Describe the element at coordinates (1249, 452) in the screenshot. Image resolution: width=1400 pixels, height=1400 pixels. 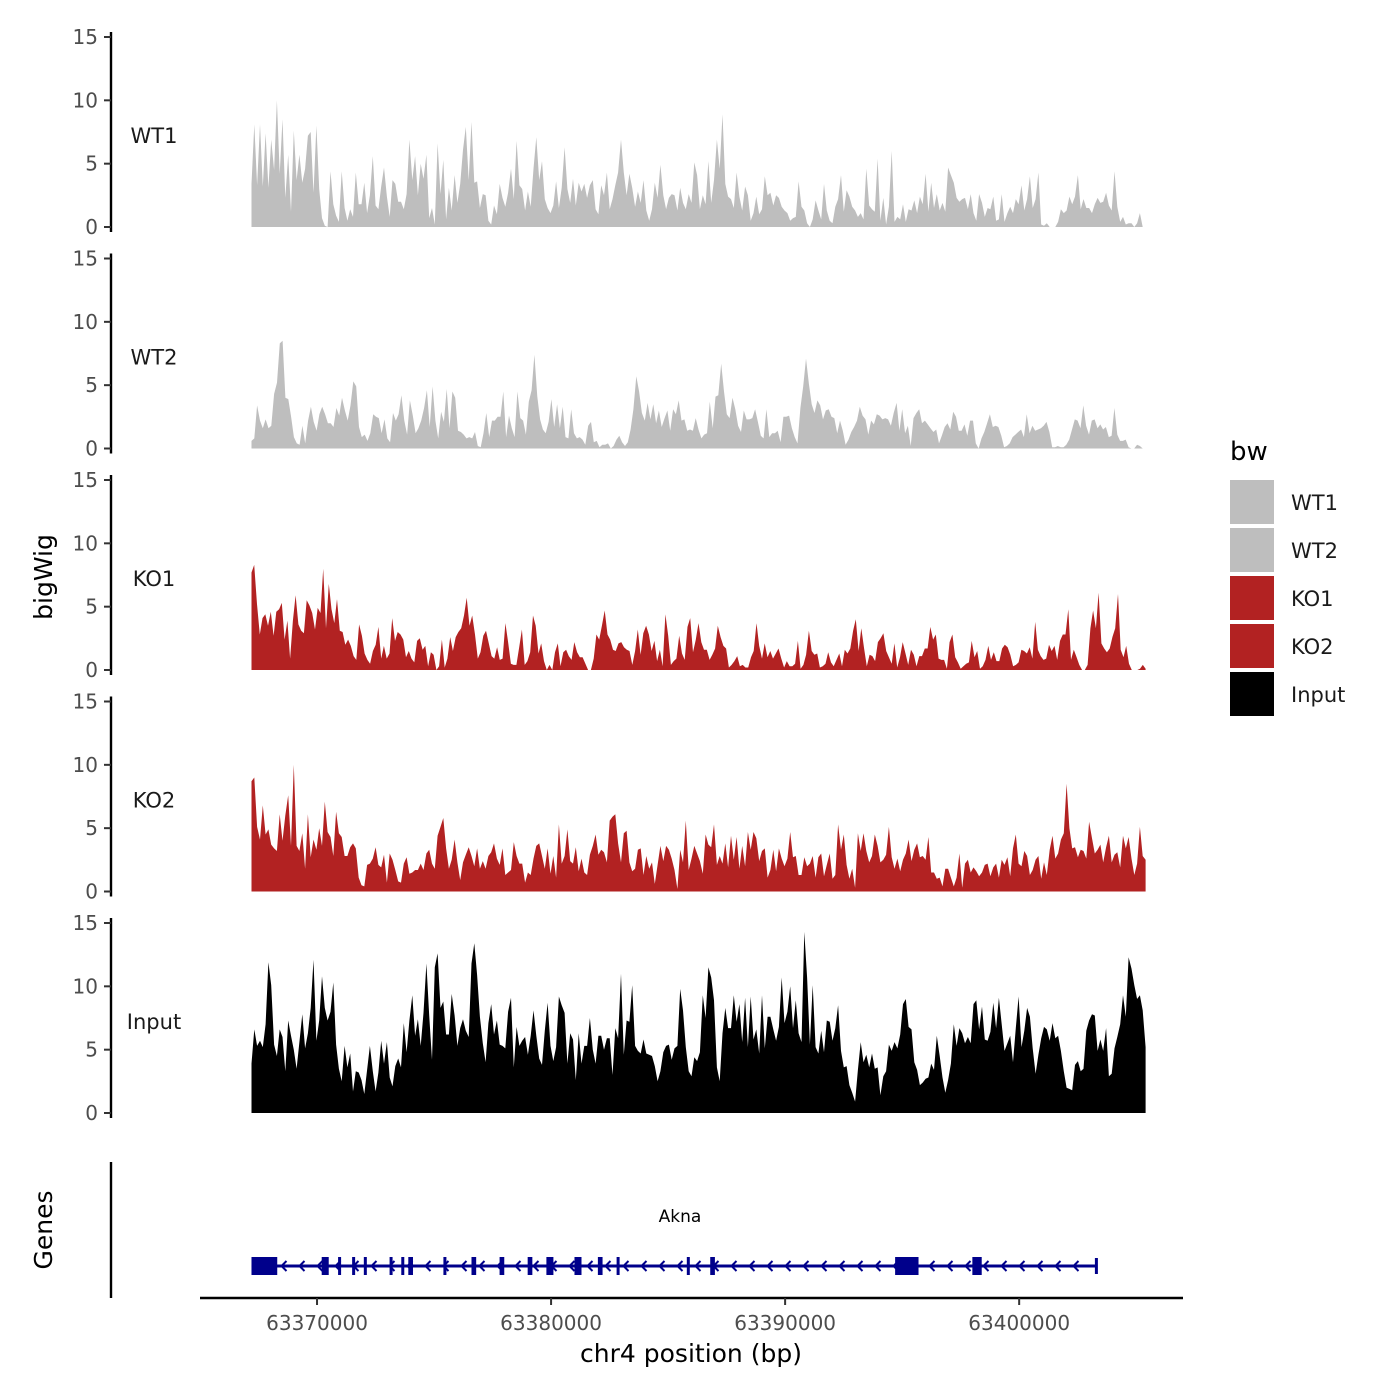
I see `legend-title: bw` at that location.